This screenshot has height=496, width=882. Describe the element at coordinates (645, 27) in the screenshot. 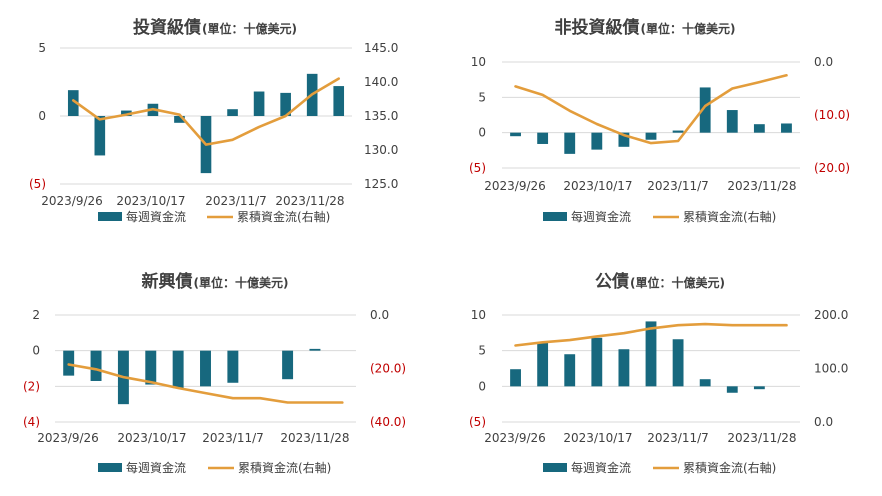

I see `chart-title: 非投資級債(單位：十億美元)` at that location.